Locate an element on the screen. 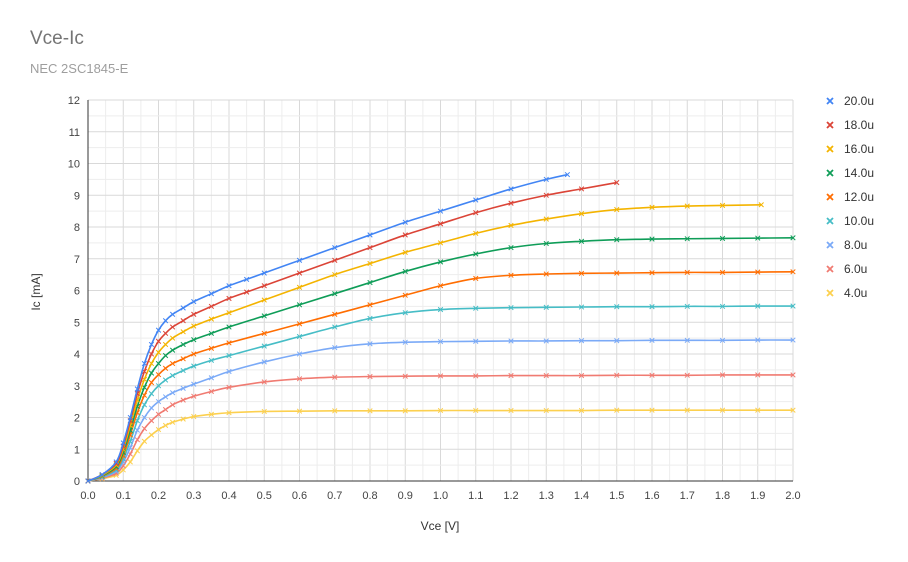 The image size is (908, 562). y-tick-label: 0 is located at coordinates (77, 482).